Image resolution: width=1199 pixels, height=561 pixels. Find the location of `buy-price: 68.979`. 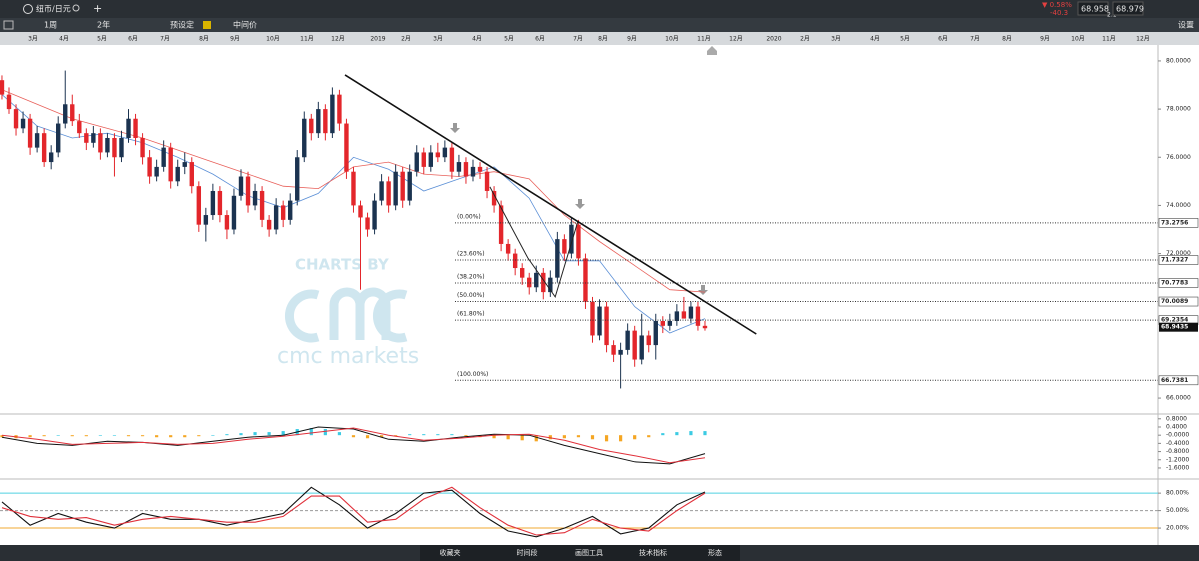

buy-price: 68.979 is located at coordinates (1130, 9).